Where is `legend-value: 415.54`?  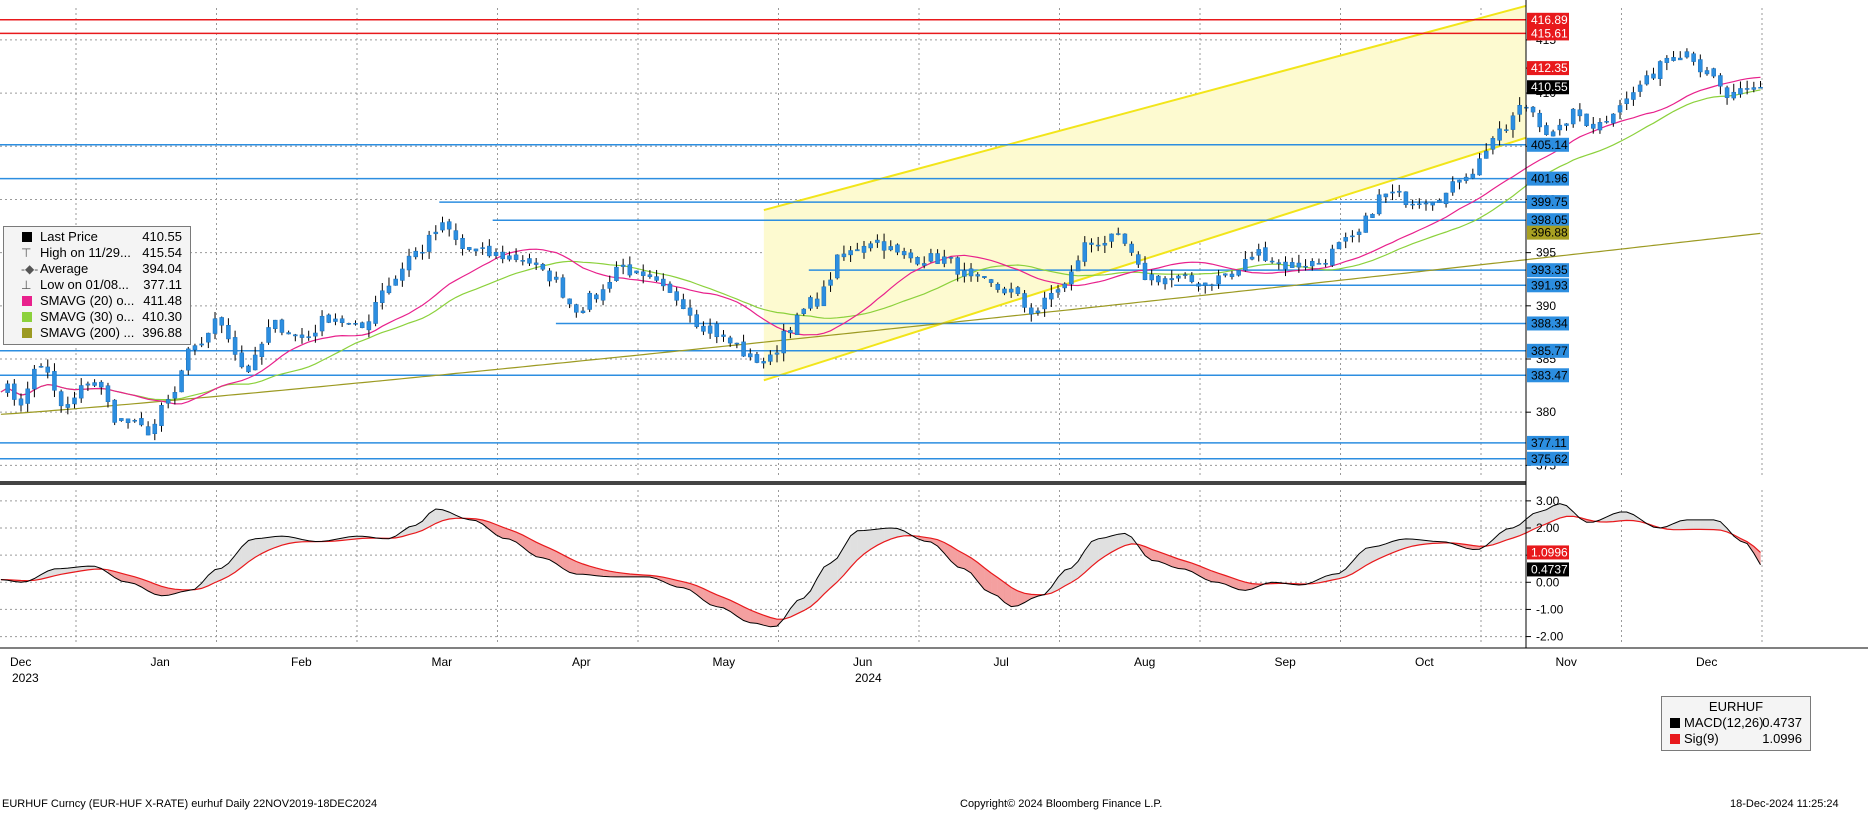 legend-value: 415.54 is located at coordinates (162, 252).